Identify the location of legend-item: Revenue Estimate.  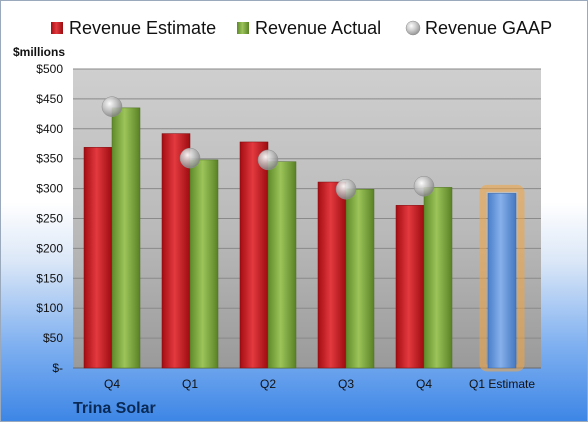
(133, 28).